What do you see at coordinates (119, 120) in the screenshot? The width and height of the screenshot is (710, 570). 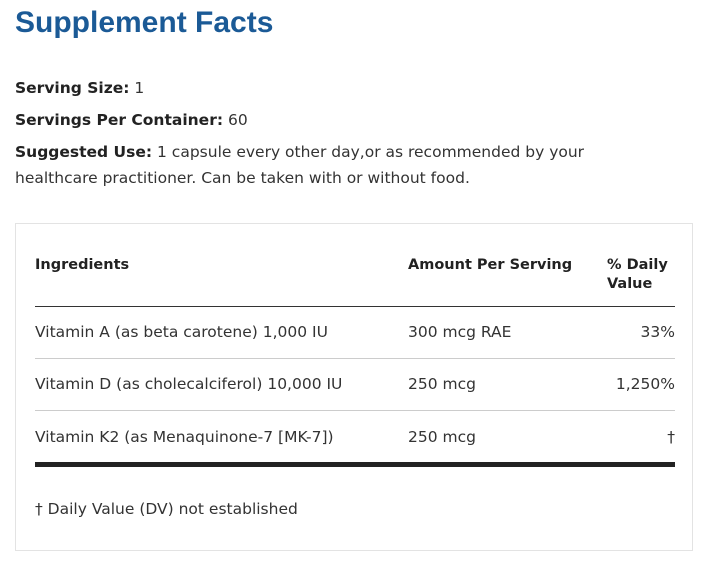 I see `servings-per-container-label: Servings Per Container:` at bounding box center [119, 120].